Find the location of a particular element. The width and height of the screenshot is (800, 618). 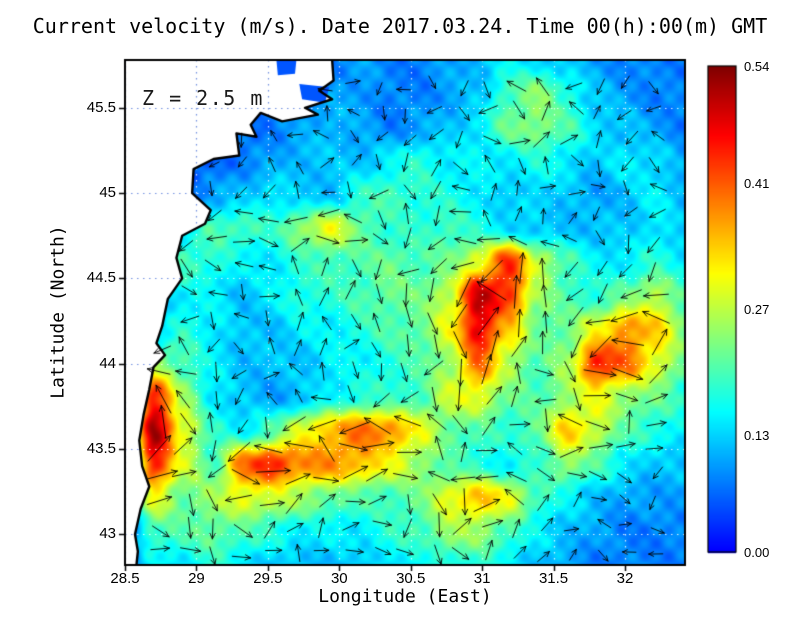

x-tick-label: 29 is located at coordinates (196, 578).